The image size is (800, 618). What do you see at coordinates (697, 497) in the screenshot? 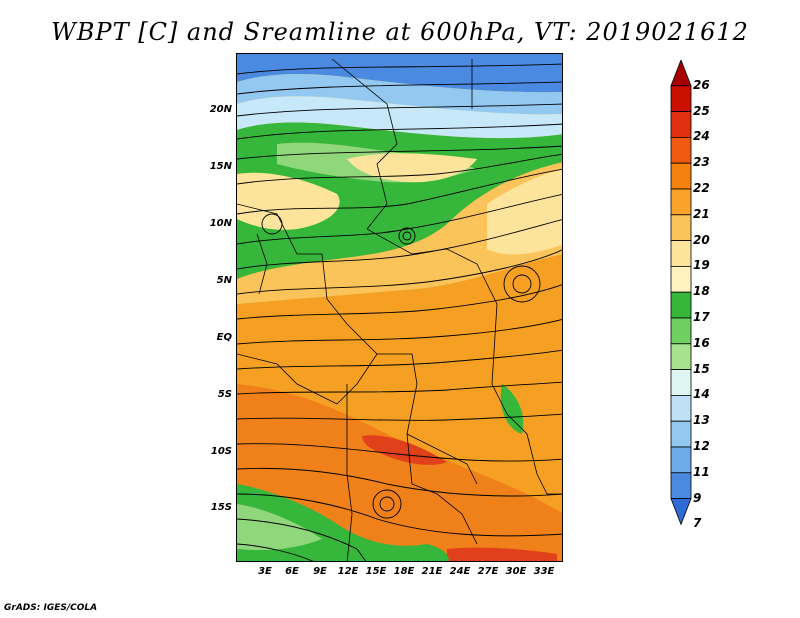
I see `colorbar-label: 9` at bounding box center [697, 497].